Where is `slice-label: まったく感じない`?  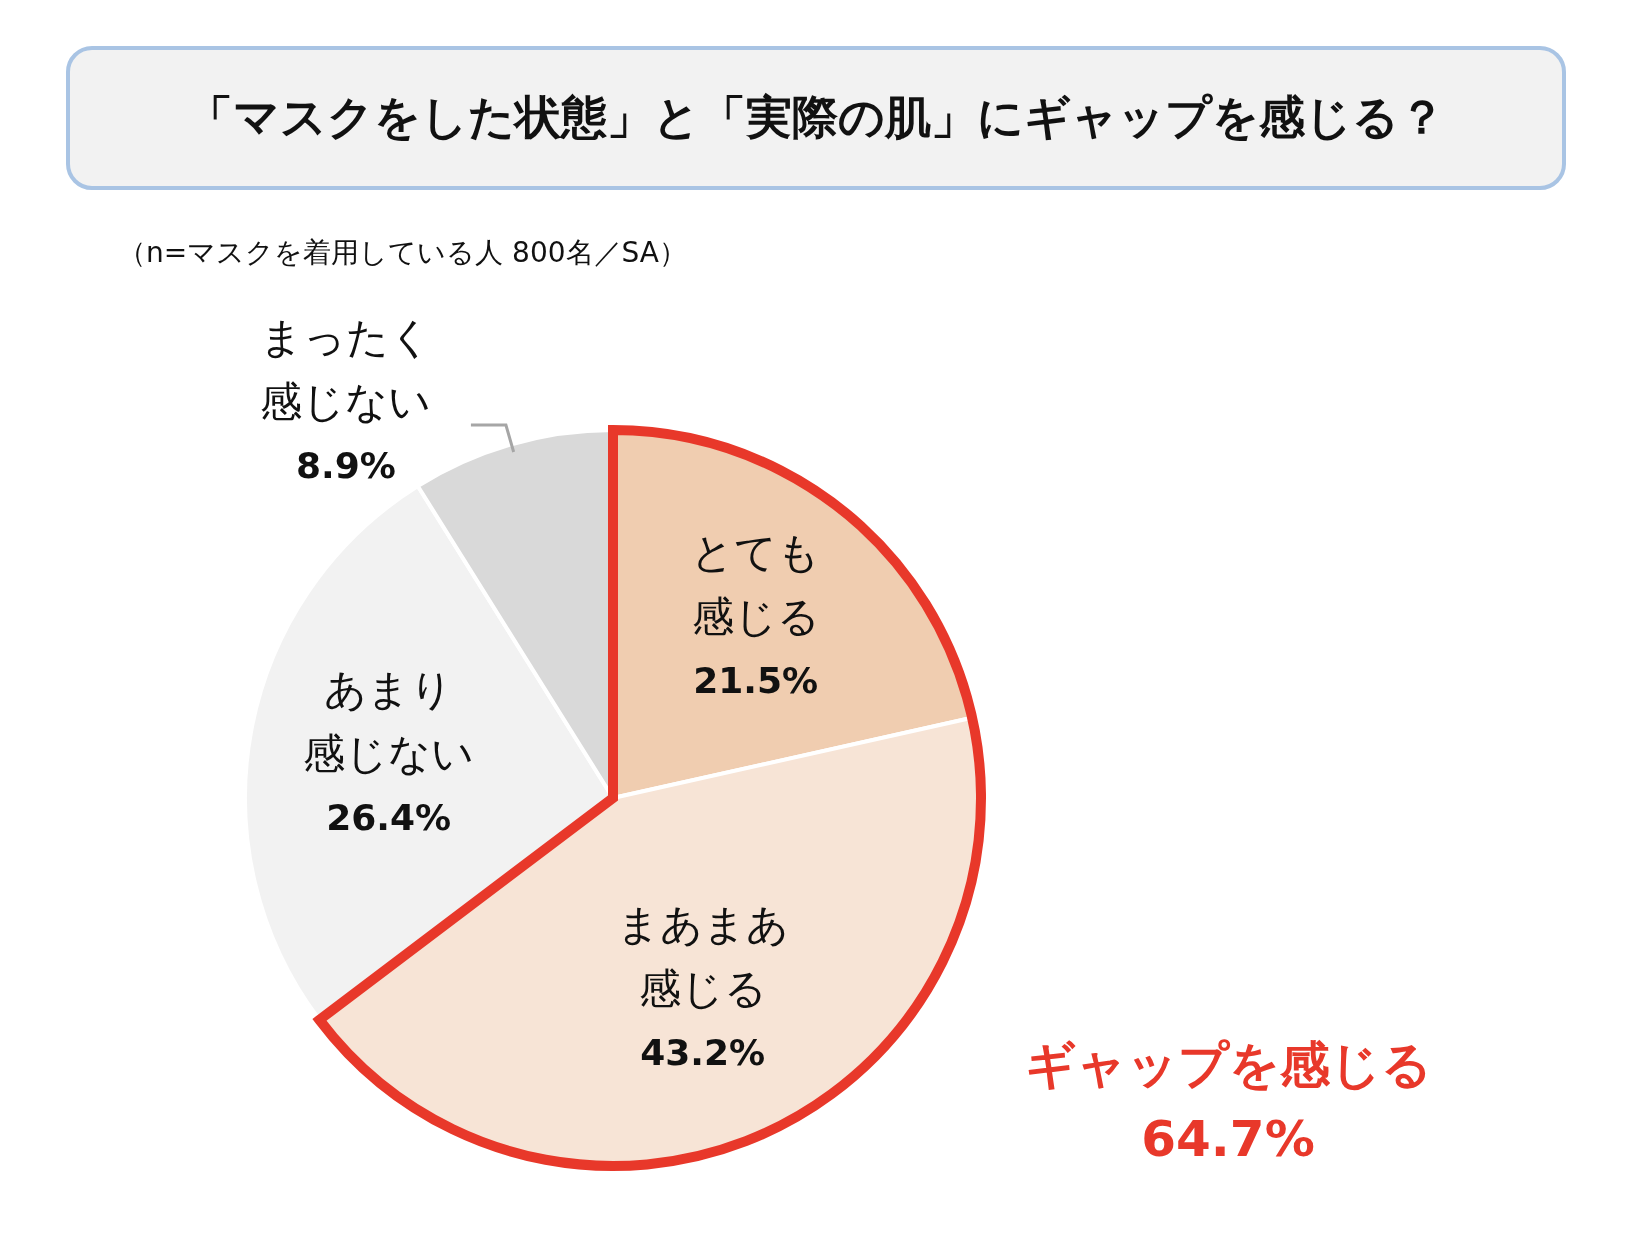 slice-label: まったく感じない is located at coordinates (345, 369).